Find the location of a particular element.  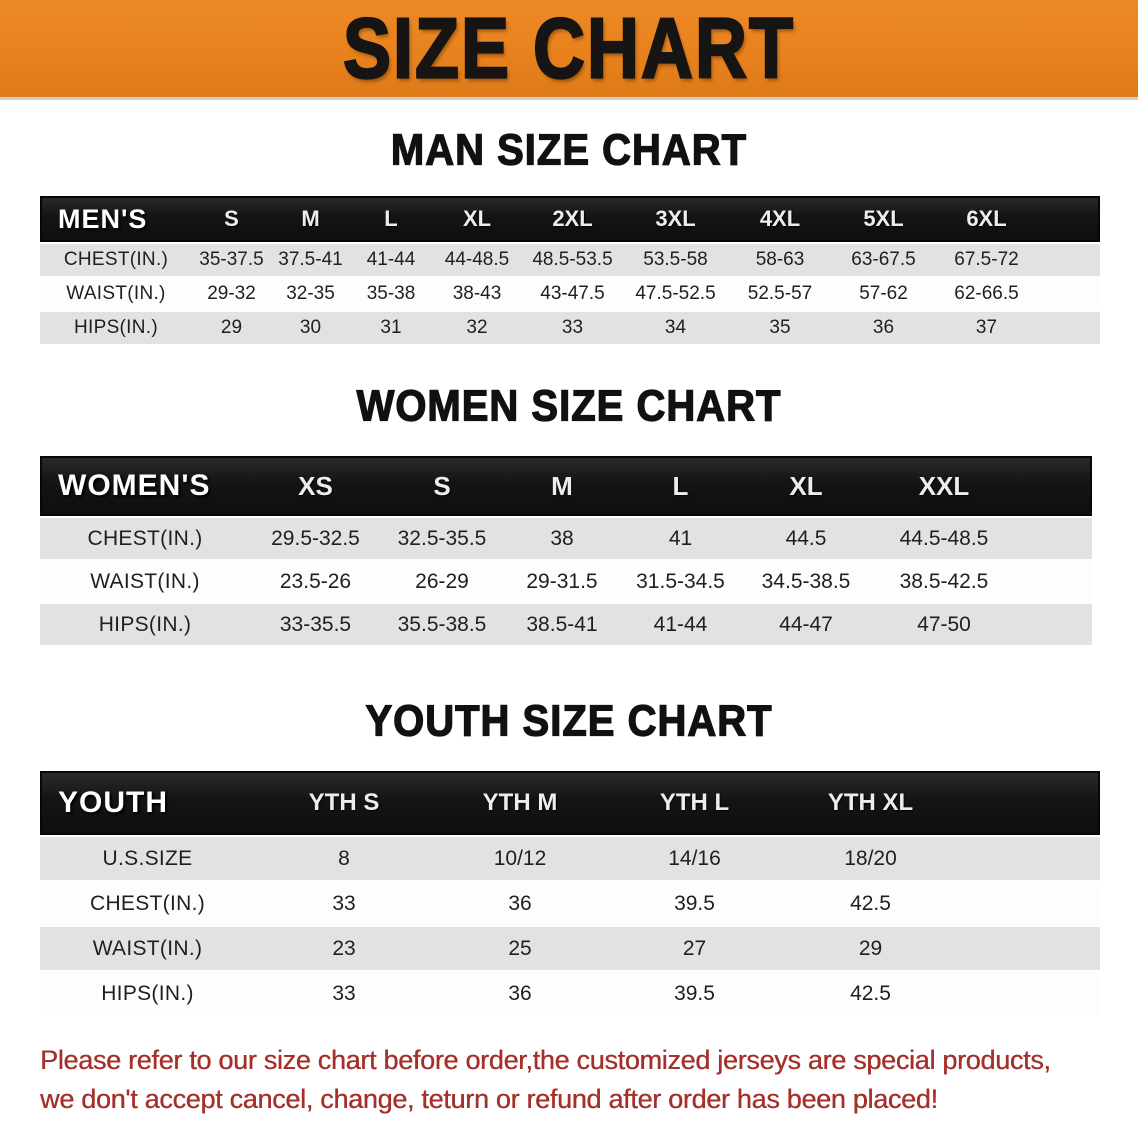

youth-hips-in-yth-m: 36 is located at coordinates (520, 993).